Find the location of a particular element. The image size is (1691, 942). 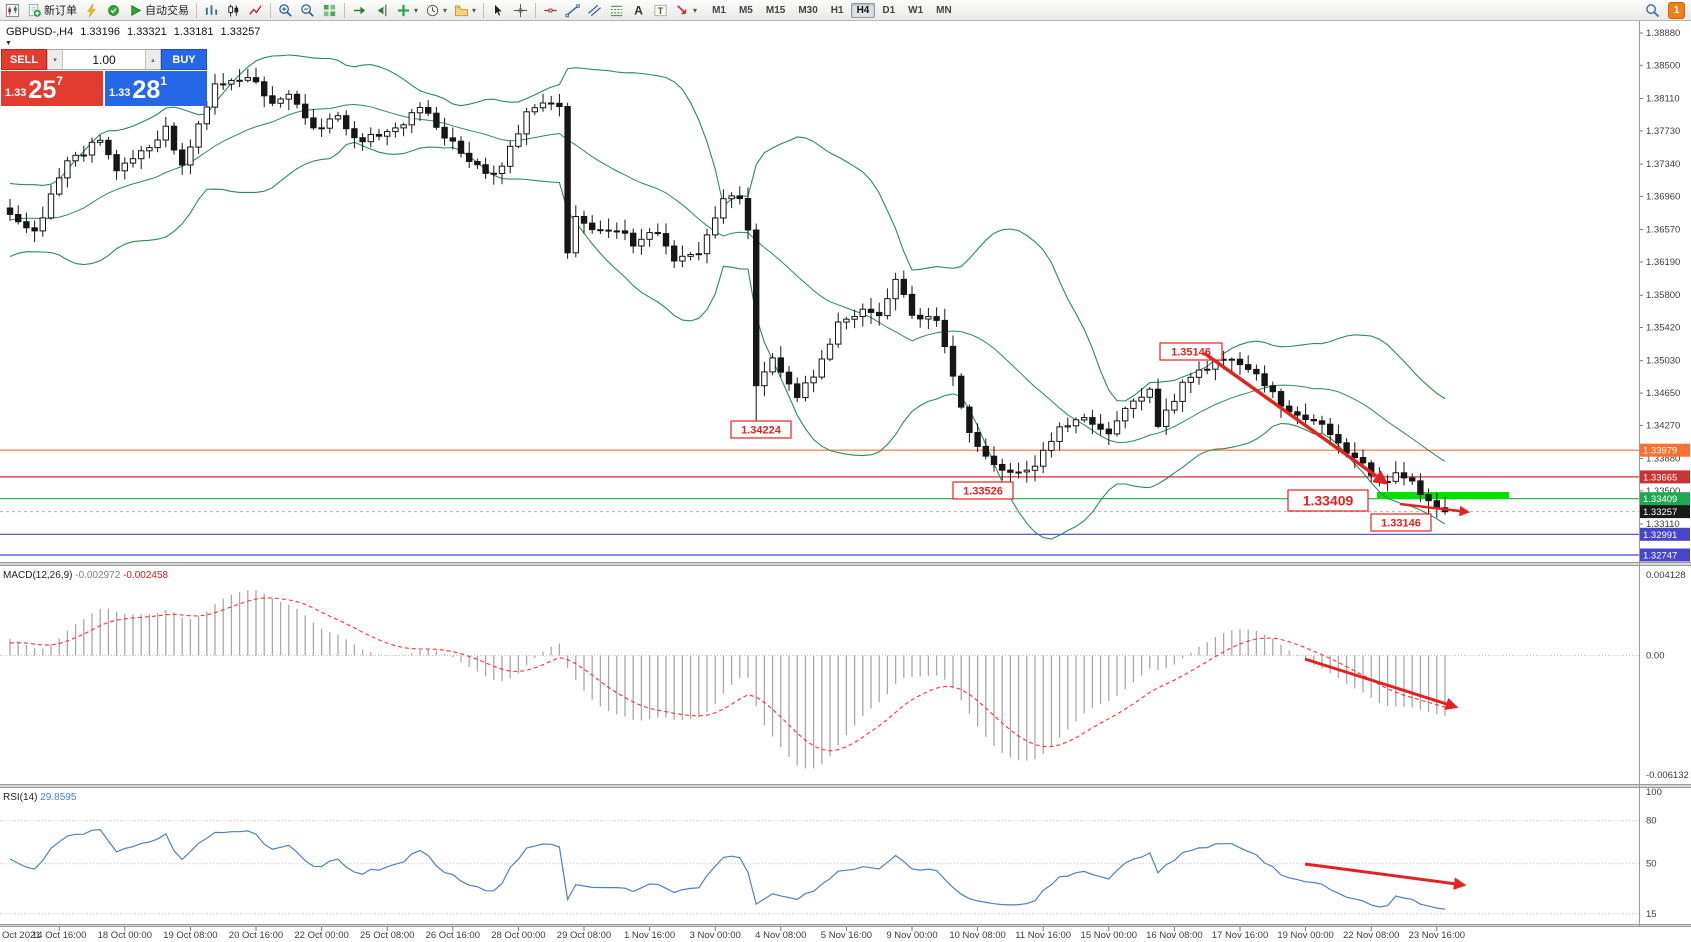

chart-window-icon is located at coordinates (12, 10).